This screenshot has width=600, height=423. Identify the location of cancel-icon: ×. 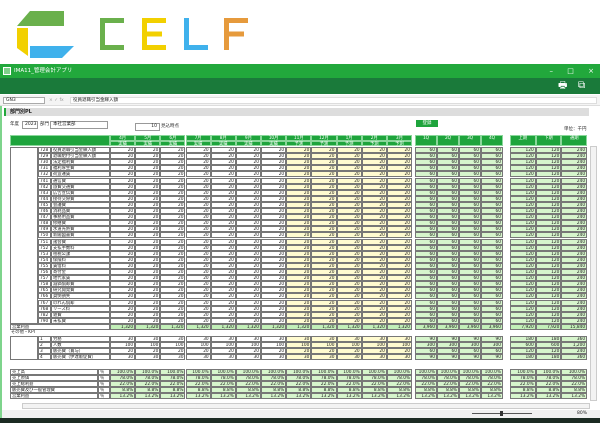
(51, 100).